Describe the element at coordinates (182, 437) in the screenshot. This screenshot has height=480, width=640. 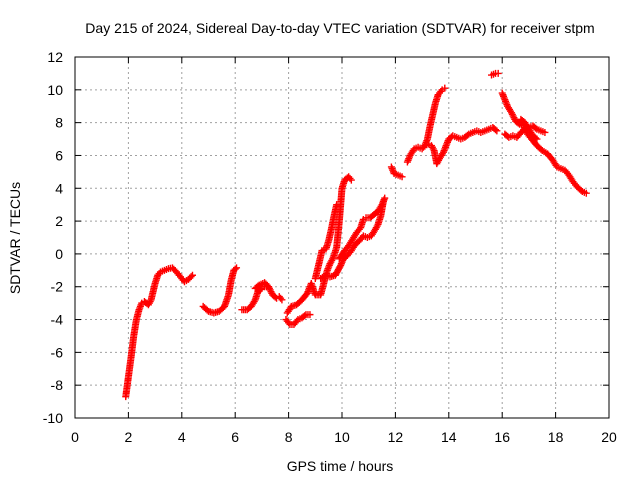
I see `x-tick-label: 4` at that location.